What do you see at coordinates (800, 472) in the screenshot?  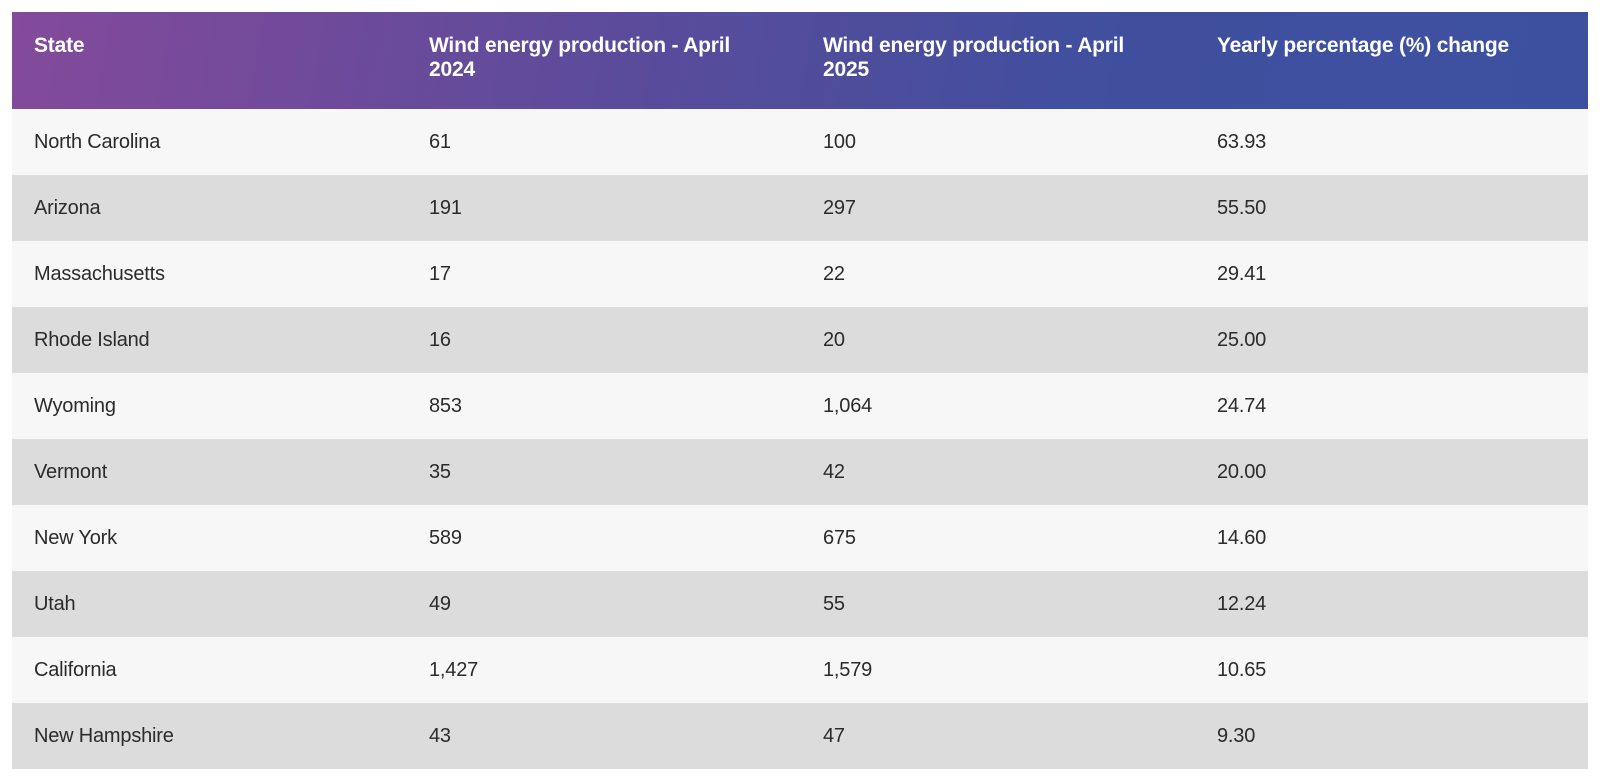 I see `table-row: Vermont 35 42 20.00` at bounding box center [800, 472].